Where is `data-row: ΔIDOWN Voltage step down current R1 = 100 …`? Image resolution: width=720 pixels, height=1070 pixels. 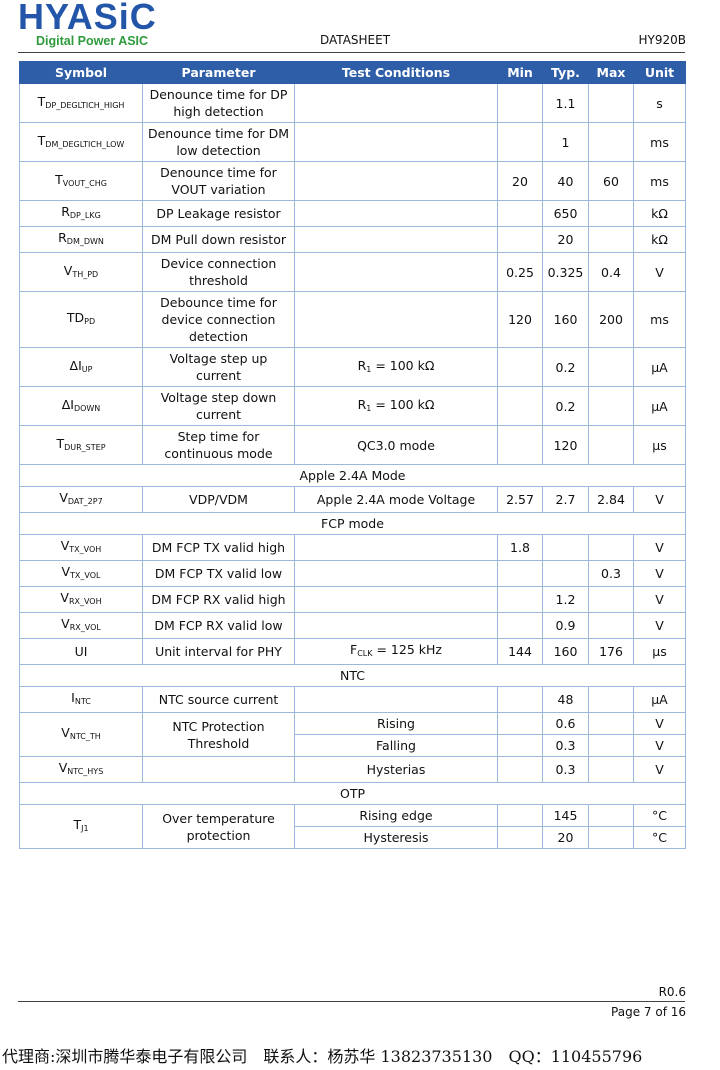 data-row: ΔIDOWN Voltage step down current R1 = 100 … is located at coordinates (352, 406).